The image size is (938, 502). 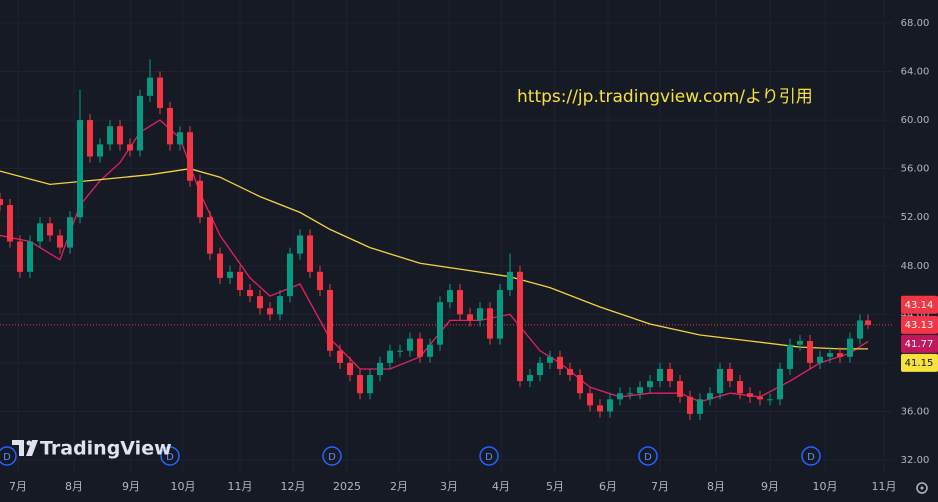 What do you see at coordinates (399, 486) in the screenshot?
I see `x-tick-label: 2月` at bounding box center [399, 486].